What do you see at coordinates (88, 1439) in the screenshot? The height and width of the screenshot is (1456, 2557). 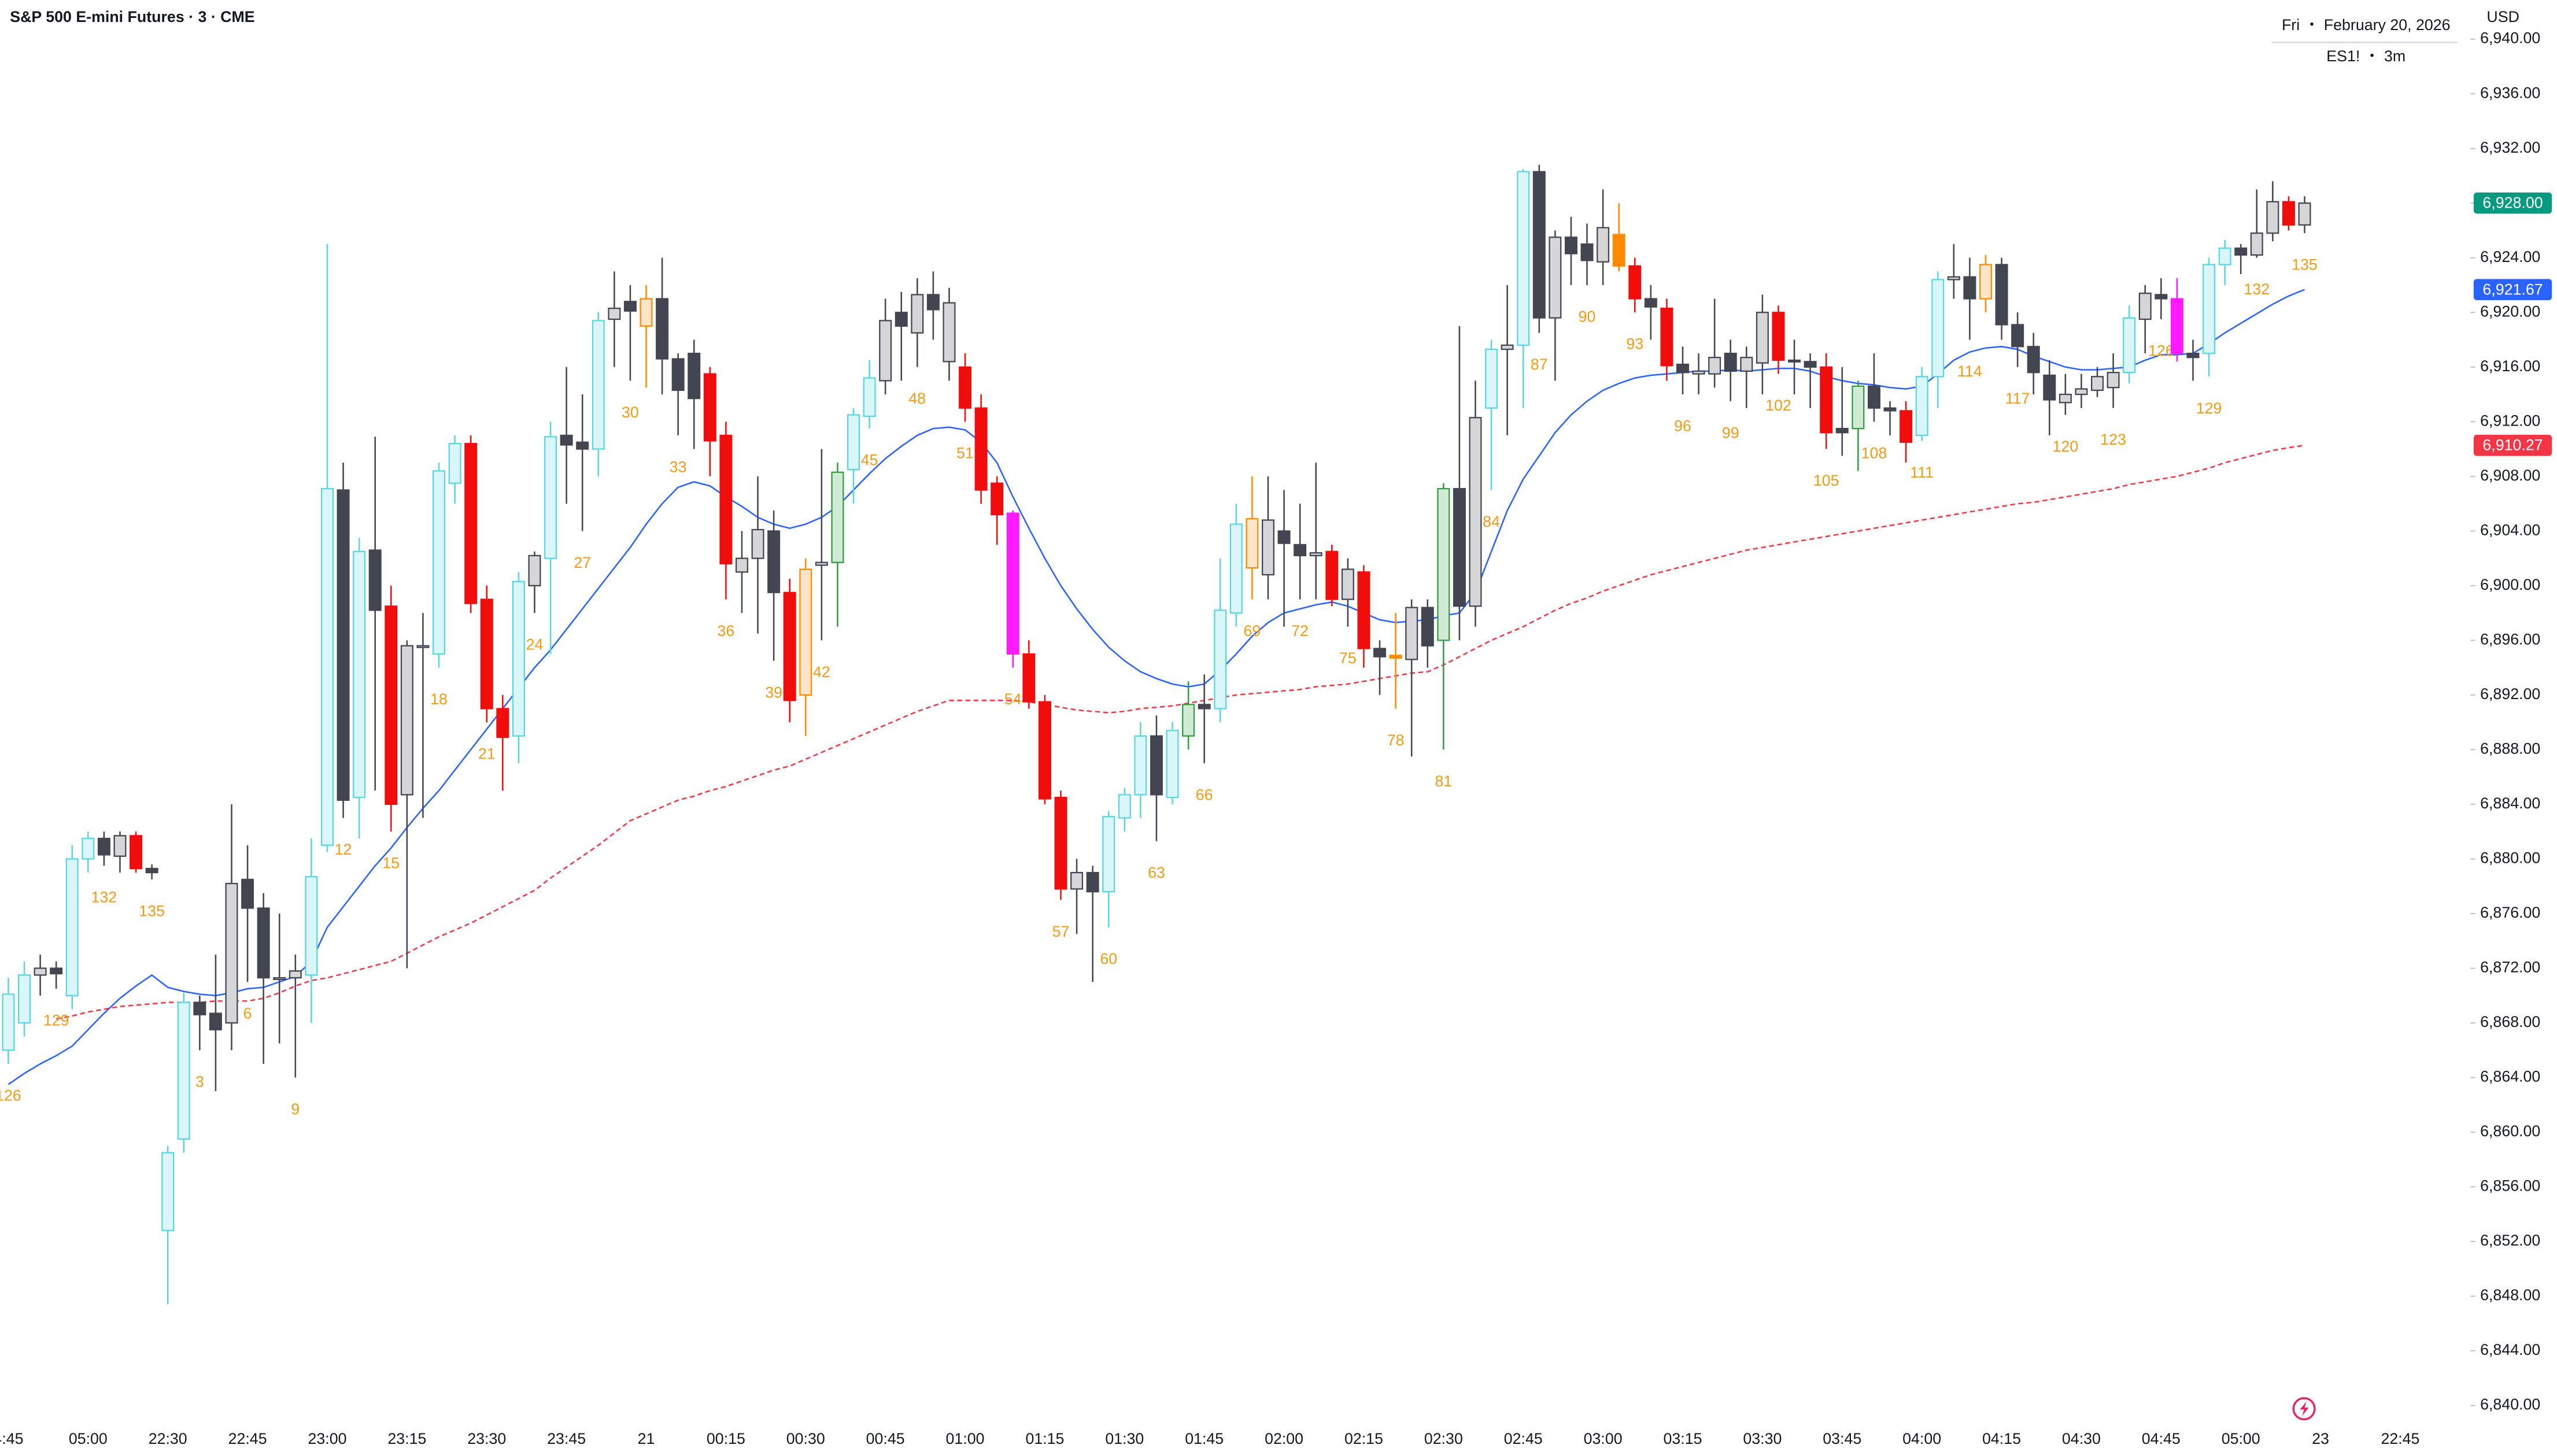 I see `x-tick-label: 05:00` at bounding box center [88, 1439].